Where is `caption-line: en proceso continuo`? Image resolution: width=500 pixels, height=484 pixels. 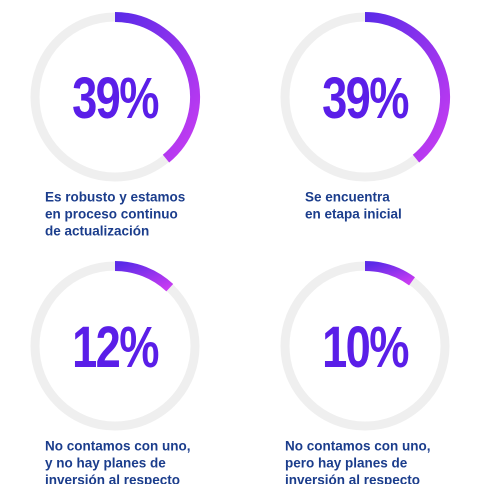
caption-line: en proceso continuo is located at coordinates (111, 214).